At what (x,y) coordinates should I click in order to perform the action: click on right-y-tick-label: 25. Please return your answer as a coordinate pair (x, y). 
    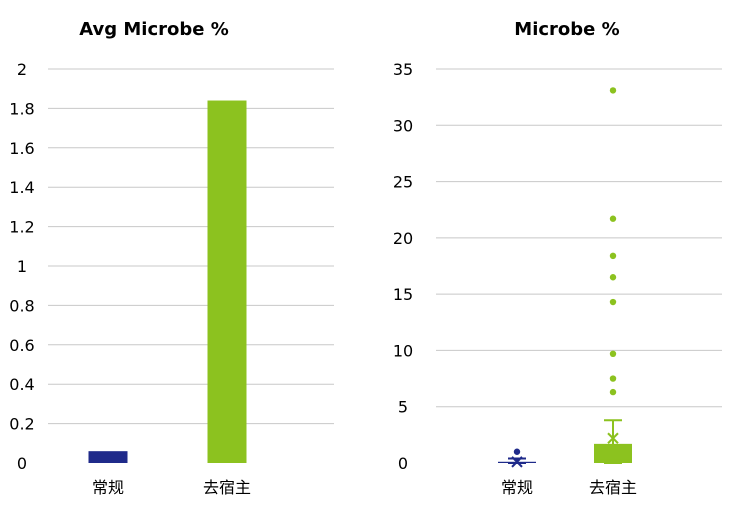
    Looking at the image, I should click on (403, 182).